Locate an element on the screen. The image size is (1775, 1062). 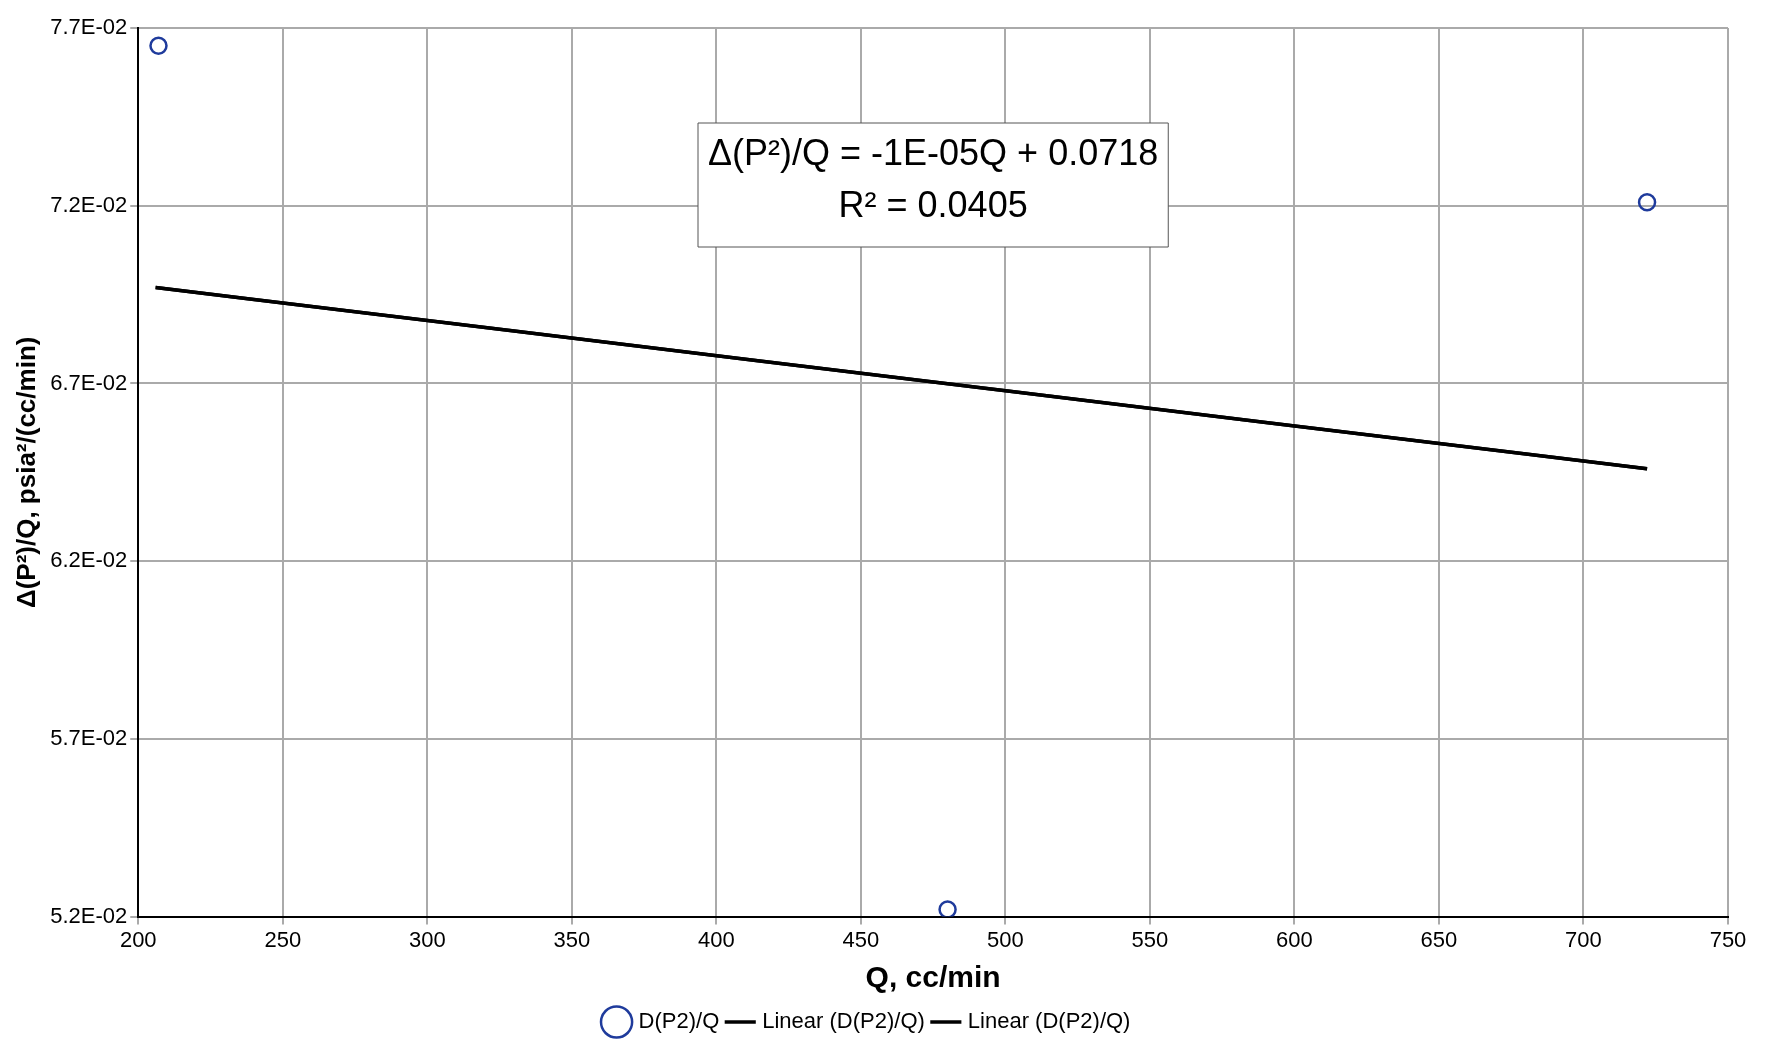
y-tick-label: 5.2E-02 is located at coordinates (89, 915).